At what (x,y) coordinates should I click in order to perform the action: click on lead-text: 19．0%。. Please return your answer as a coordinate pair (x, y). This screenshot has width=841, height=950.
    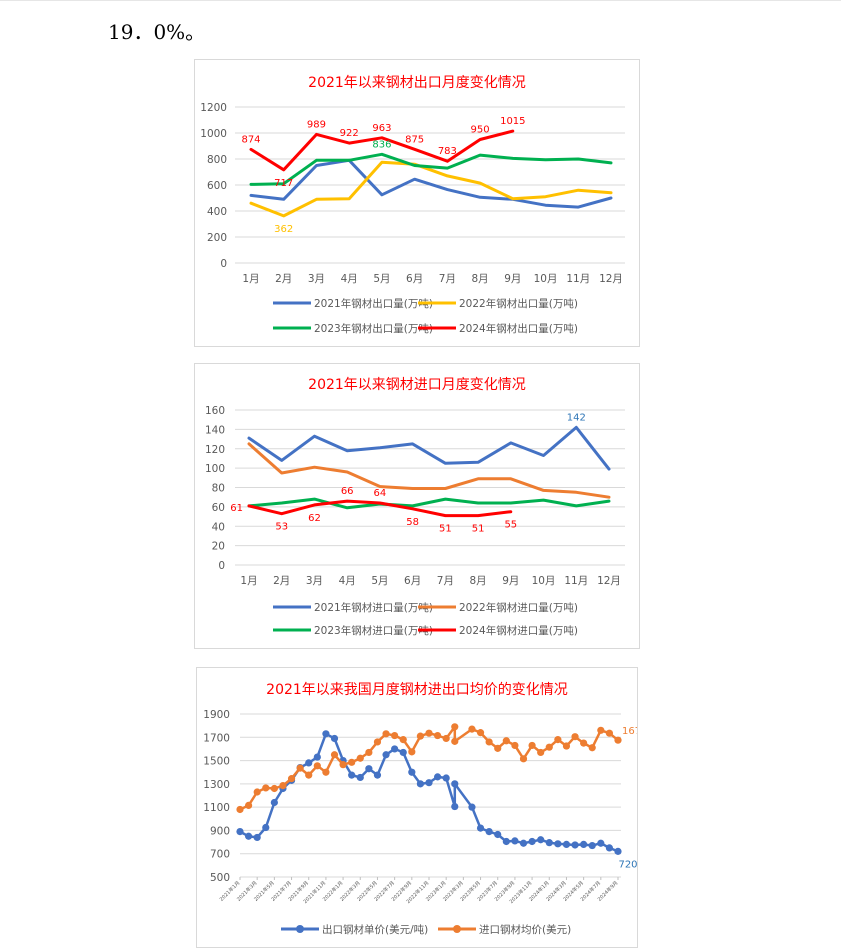
    Looking at the image, I should click on (157, 32).